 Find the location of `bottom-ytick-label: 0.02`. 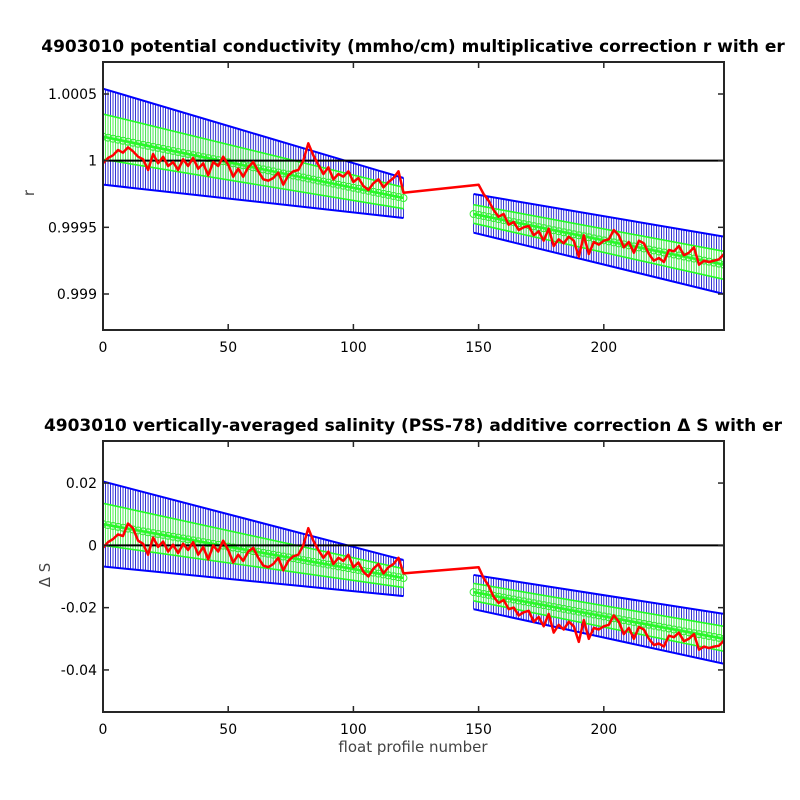

bottom-ytick-label: 0.02 is located at coordinates (81, 484).